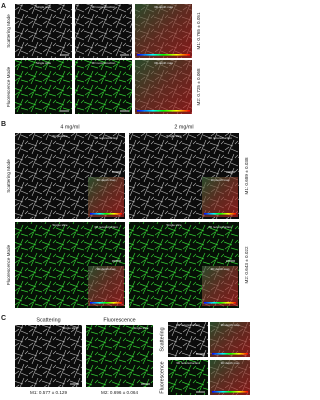  I want to click on panel-letter: A, so click(3, 6).